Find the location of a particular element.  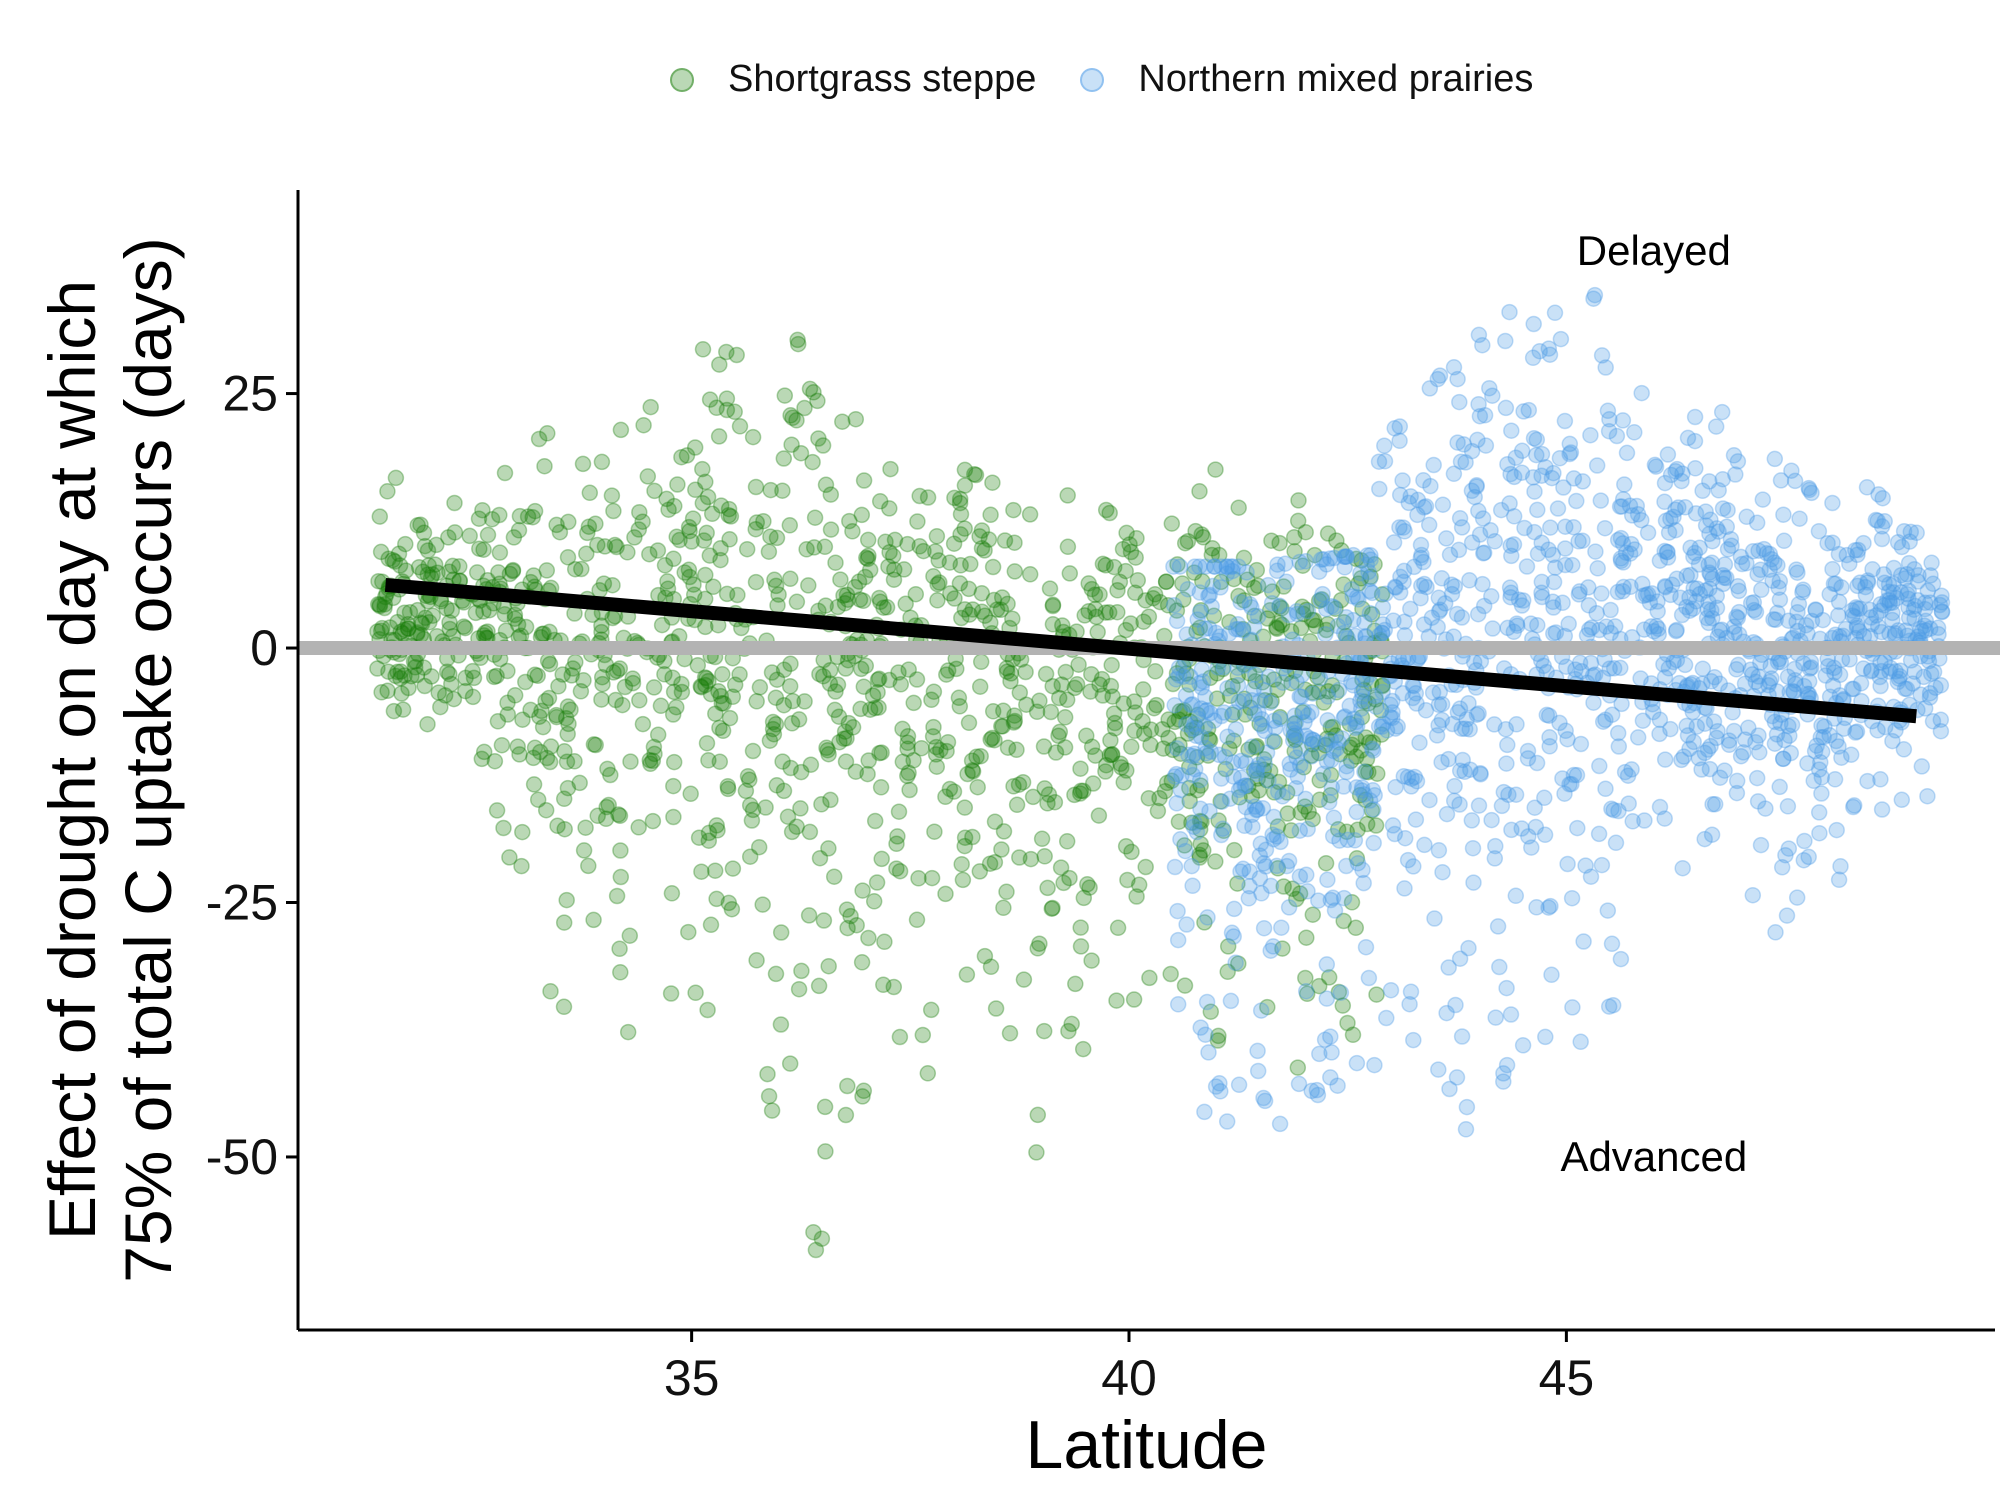

legend-item-northern: Northern mixed prairies is located at coordinates (1306, 79).